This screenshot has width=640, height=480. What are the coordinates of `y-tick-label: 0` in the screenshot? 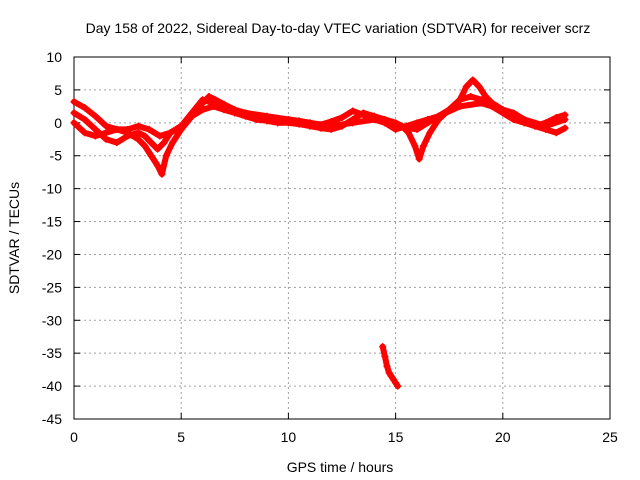 It's located at (58, 123).